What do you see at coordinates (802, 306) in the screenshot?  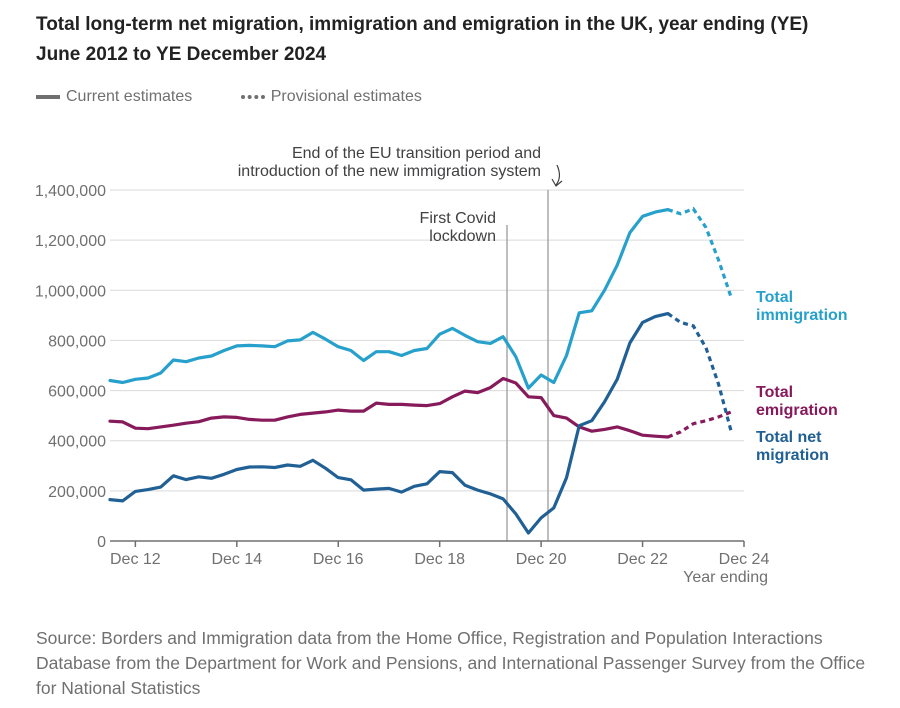 I see `series-label-0: Total immigration` at bounding box center [802, 306].